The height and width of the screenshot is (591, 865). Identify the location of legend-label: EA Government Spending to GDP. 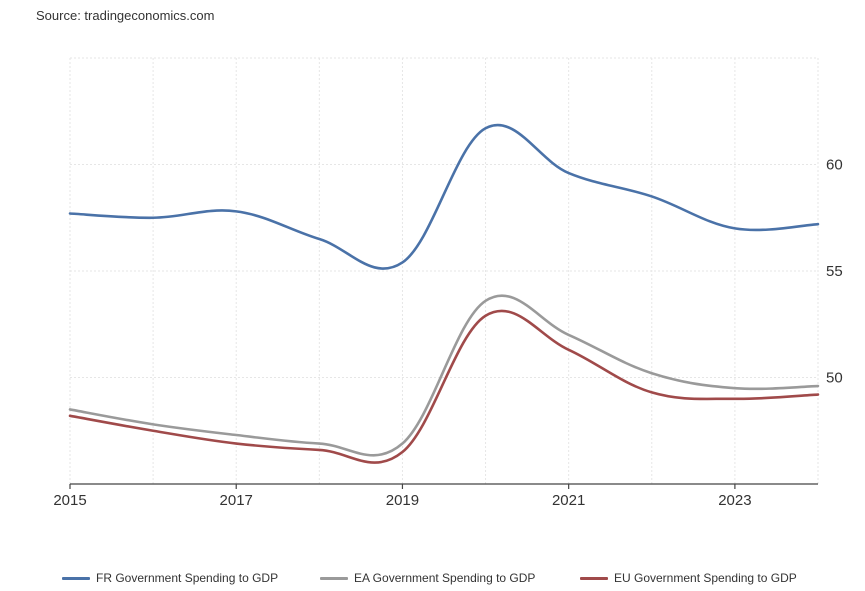
(445, 578).